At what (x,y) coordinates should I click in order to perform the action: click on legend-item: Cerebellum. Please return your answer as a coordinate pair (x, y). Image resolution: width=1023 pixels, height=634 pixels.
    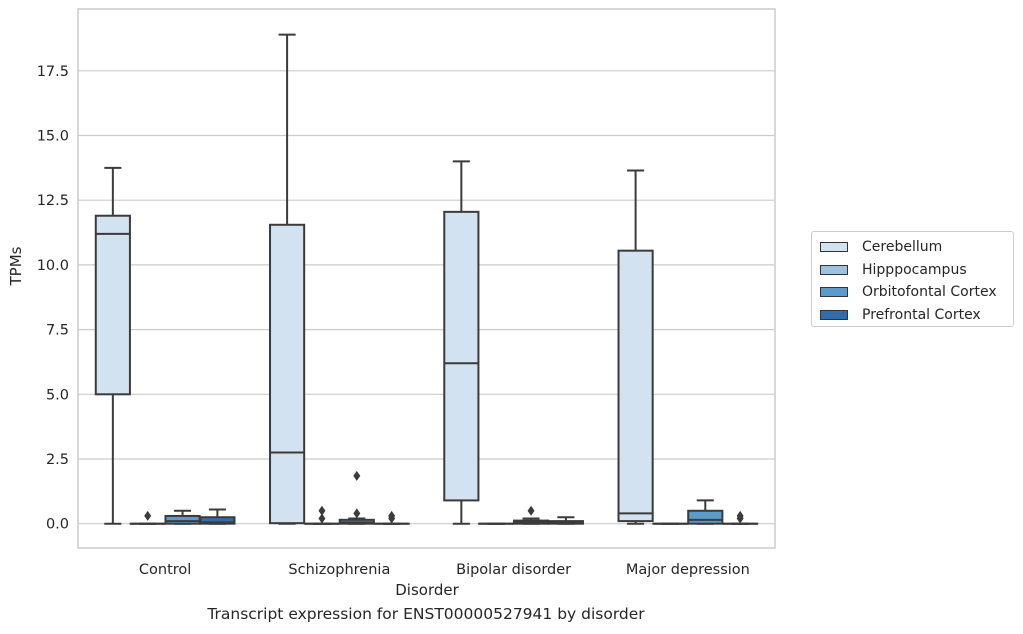
    Looking at the image, I should click on (912, 247).